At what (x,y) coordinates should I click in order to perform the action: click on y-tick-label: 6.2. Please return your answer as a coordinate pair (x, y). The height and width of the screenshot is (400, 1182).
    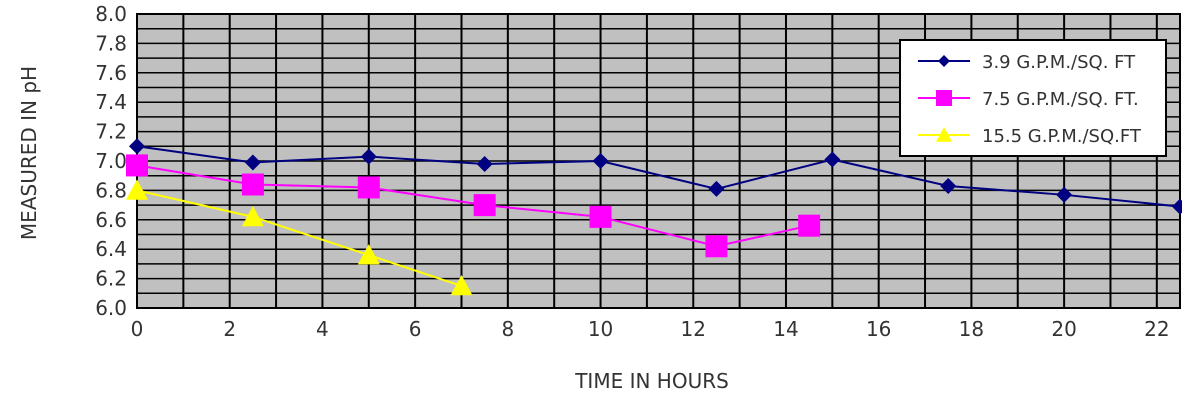
    Looking at the image, I should click on (111, 279).